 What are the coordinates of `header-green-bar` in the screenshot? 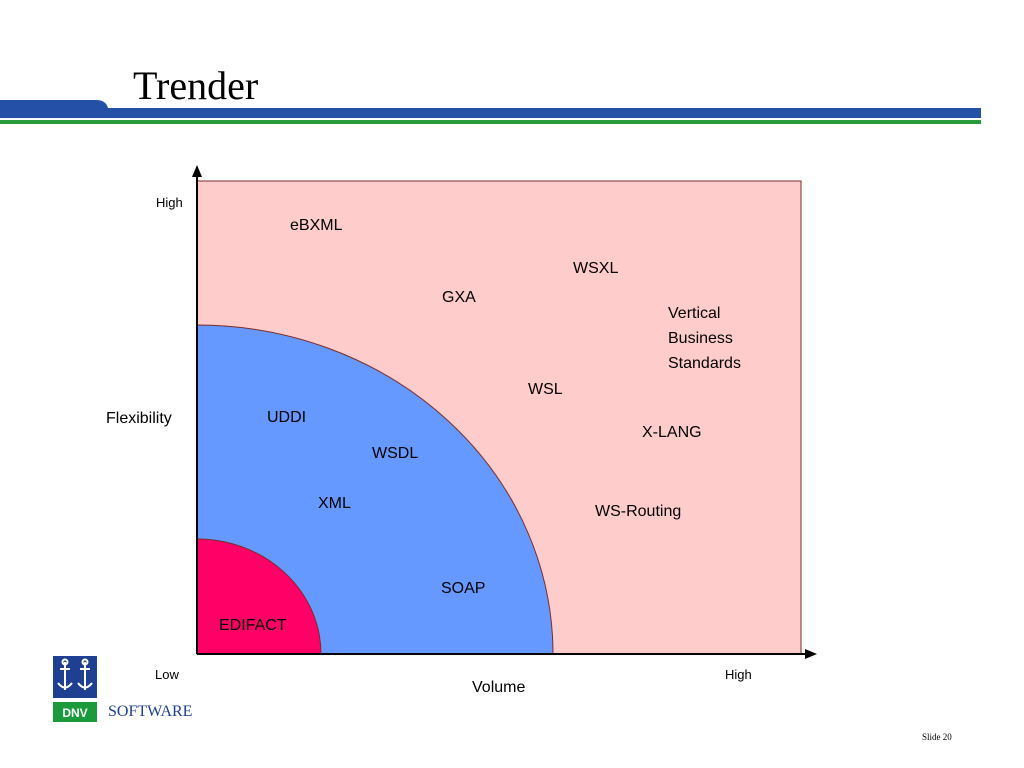 It's located at (490, 122).